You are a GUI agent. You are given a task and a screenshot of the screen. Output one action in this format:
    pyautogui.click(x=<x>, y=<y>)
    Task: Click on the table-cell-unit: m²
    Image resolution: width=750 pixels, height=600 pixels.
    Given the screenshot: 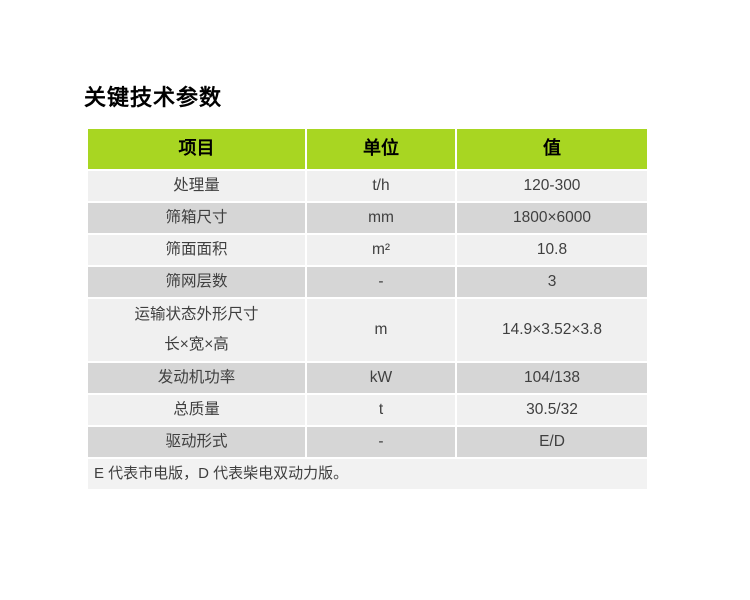 What is the action you would take?
    pyautogui.click(x=381, y=250)
    